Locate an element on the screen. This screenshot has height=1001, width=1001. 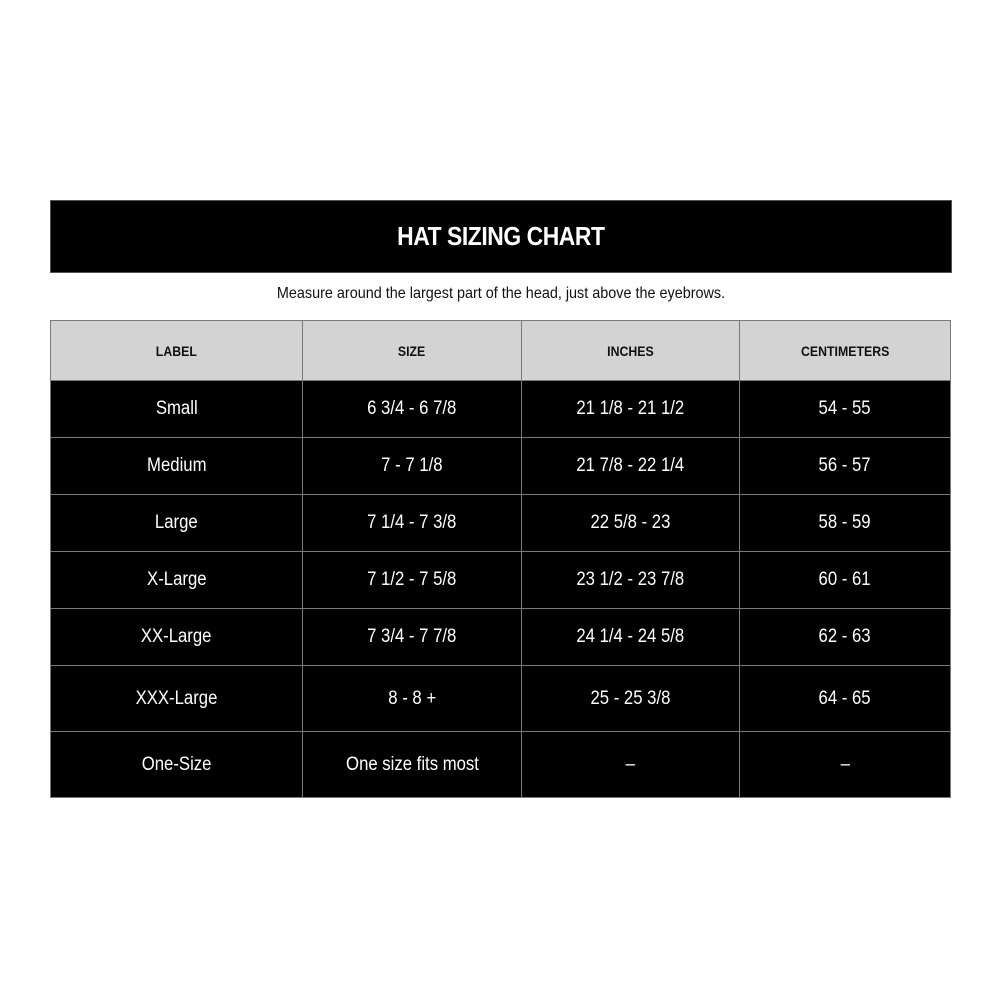
page-title: HAT SIZING CHART is located at coordinates (501, 236).